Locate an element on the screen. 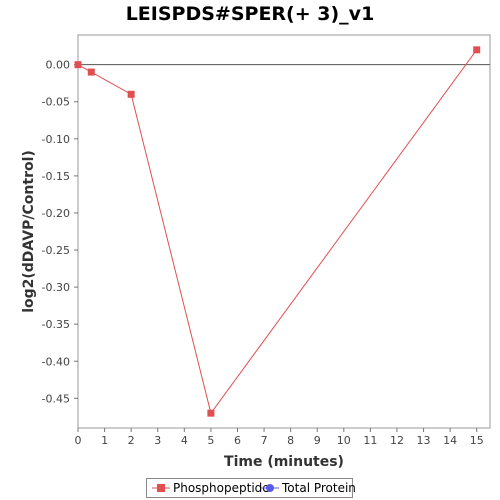  x-tick-label: 13 is located at coordinates (424, 440).